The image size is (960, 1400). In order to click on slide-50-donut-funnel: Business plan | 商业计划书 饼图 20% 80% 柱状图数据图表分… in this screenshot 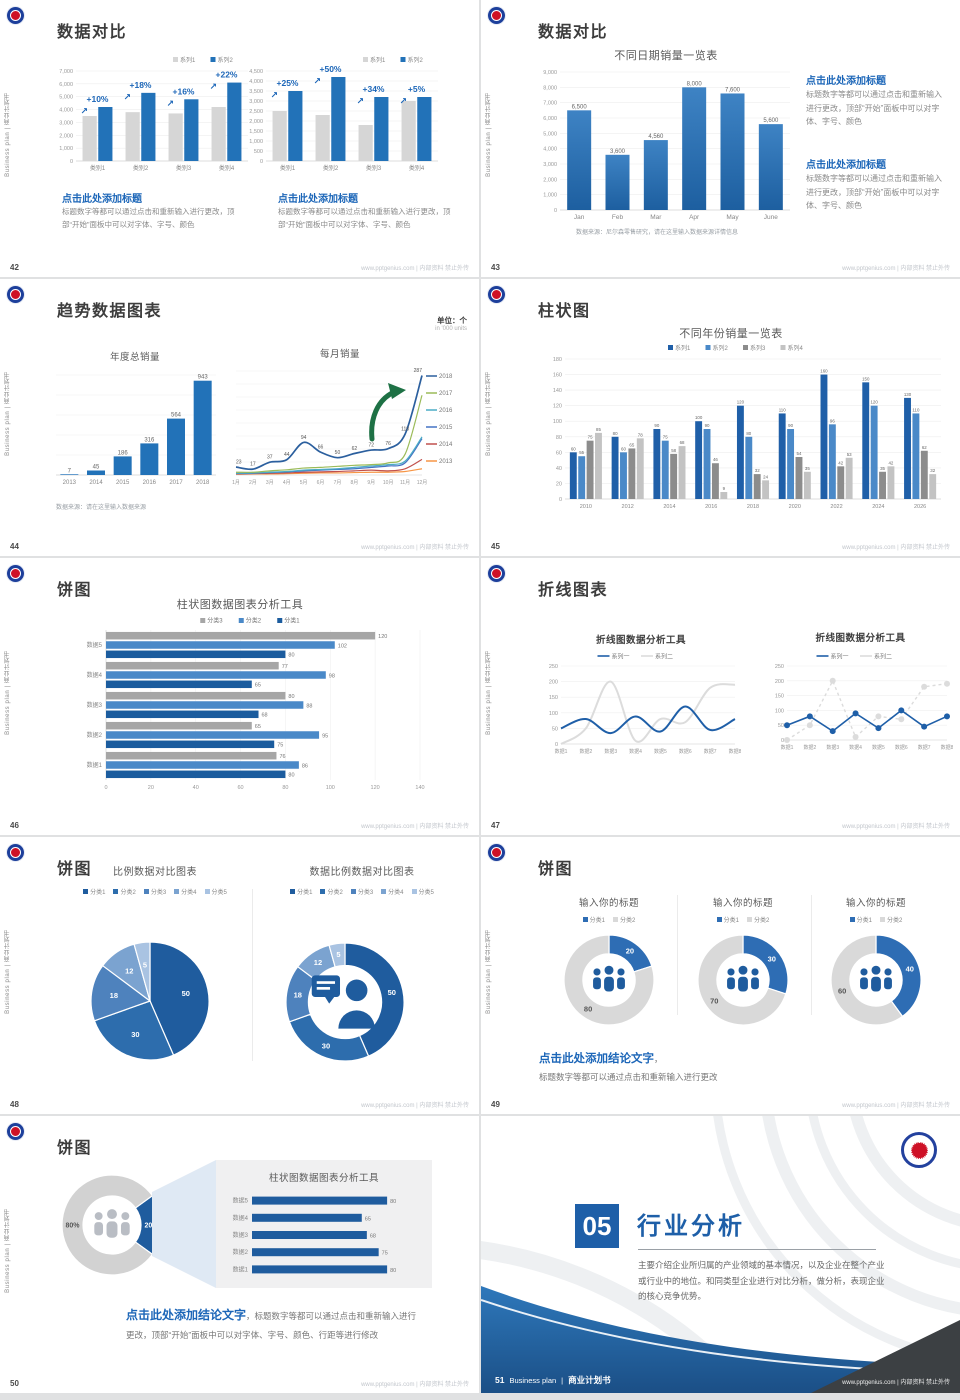, I will do `click(239, 1254)`.